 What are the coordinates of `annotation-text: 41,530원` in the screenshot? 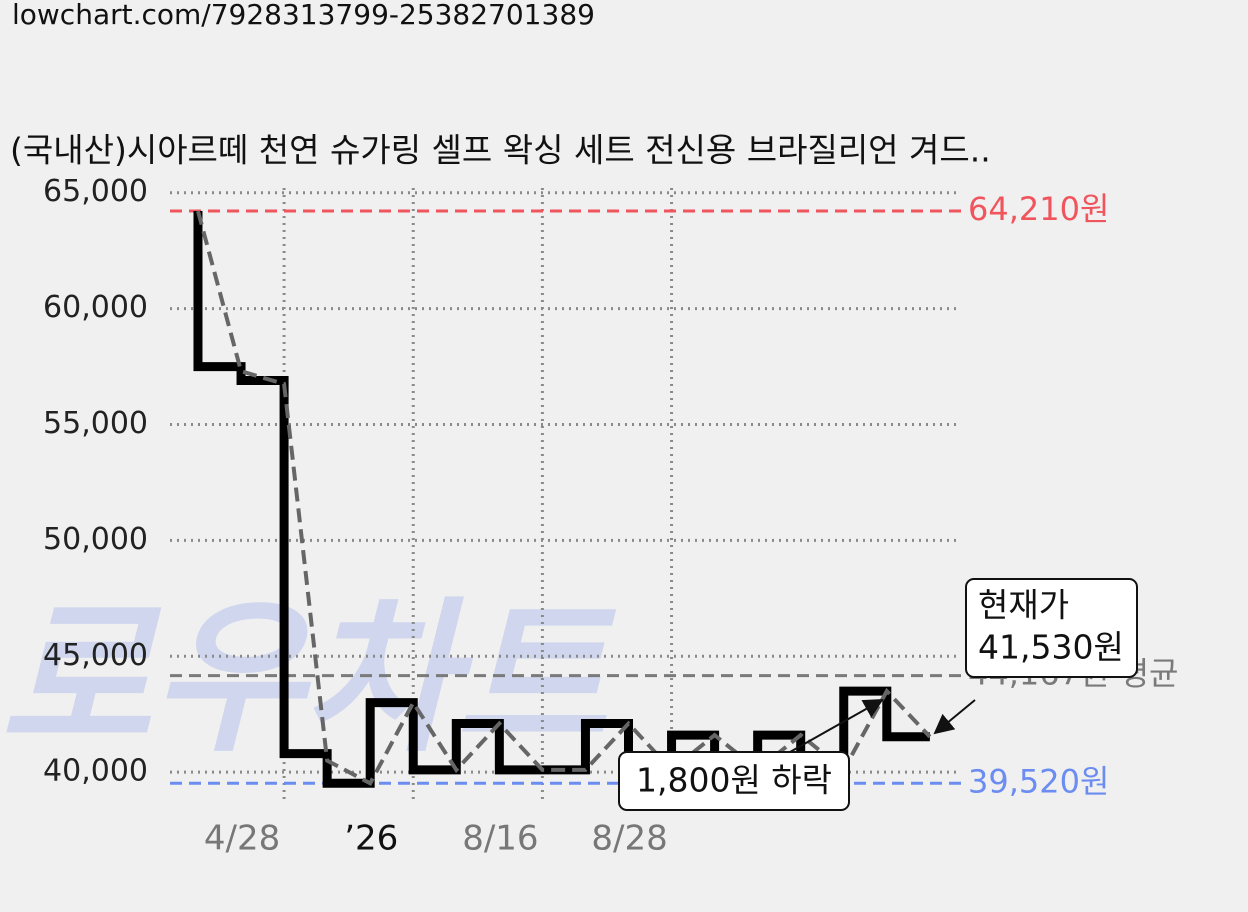 It's located at (1051, 647).